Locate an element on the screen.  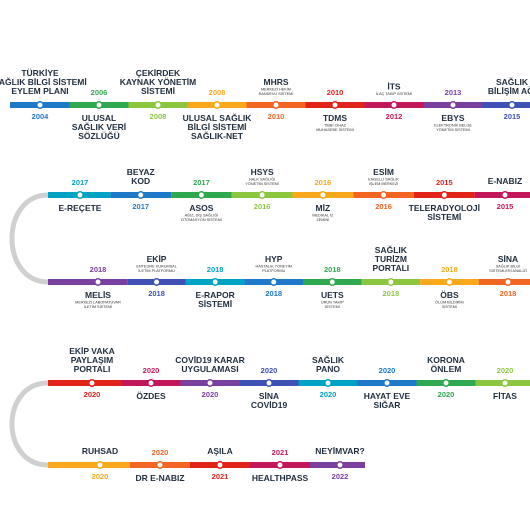
milestone-label: EYLEM PLANI is located at coordinates (39, 91).